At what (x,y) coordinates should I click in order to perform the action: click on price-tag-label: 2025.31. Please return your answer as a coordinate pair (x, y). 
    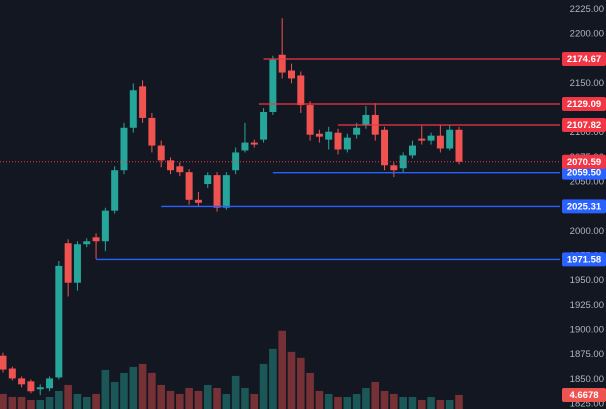
    Looking at the image, I should click on (584, 206).